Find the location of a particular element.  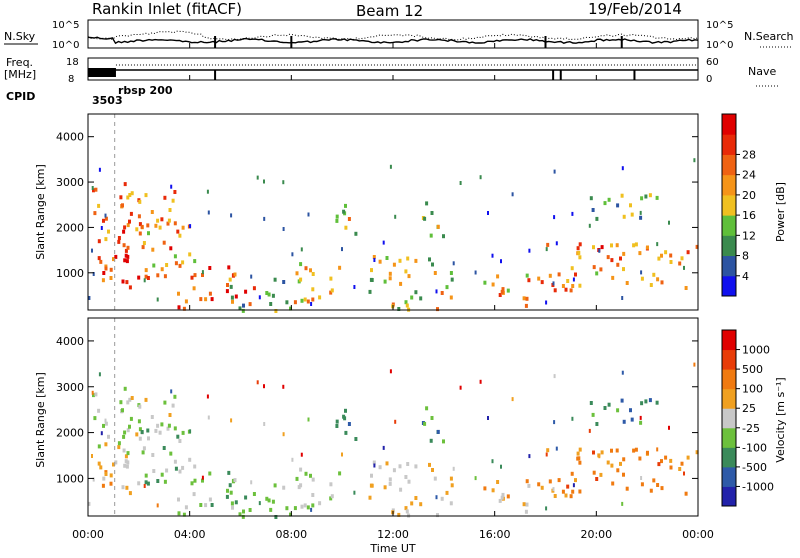

colorbar-tick-label: 16 is located at coordinates (749, 215).